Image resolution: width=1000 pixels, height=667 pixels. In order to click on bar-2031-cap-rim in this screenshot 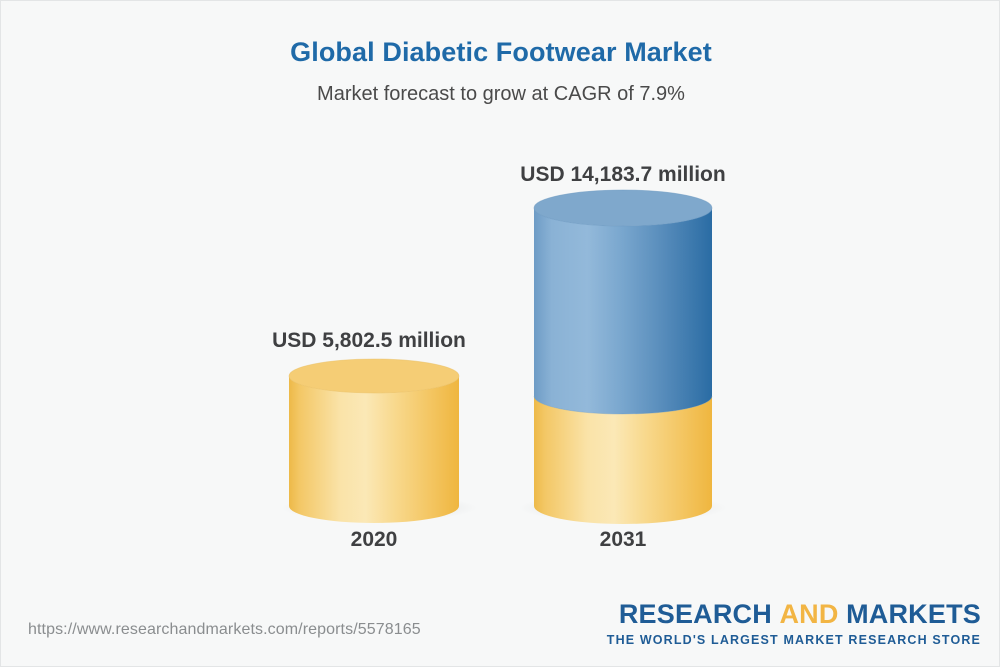, I will do `click(623, 208)`.